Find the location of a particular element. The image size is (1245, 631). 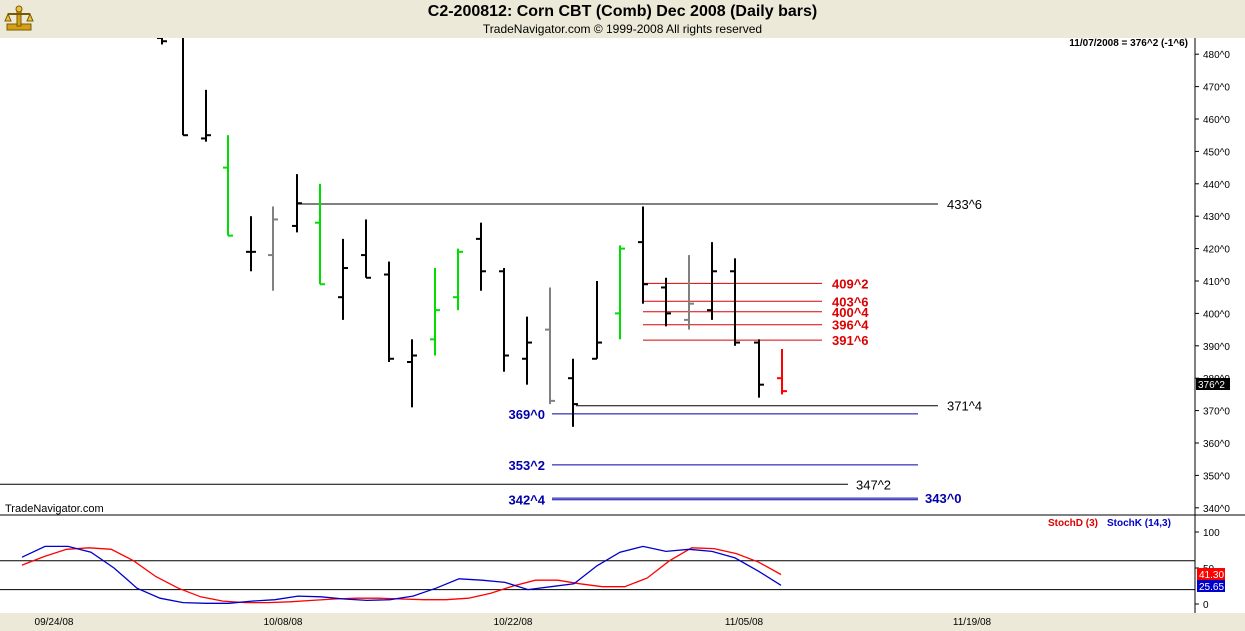

price-tick-label: 430^0 is located at coordinates (1216, 217).